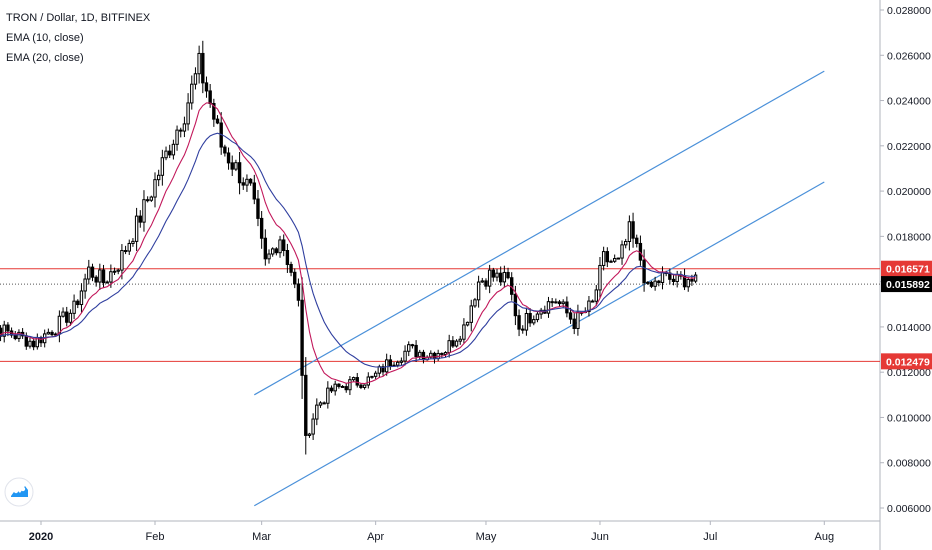  Describe the element at coordinates (431, 532) in the screenshot. I see `time-axis: 2020 Feb Mar Apr May Jun Jul Aug` at that location.